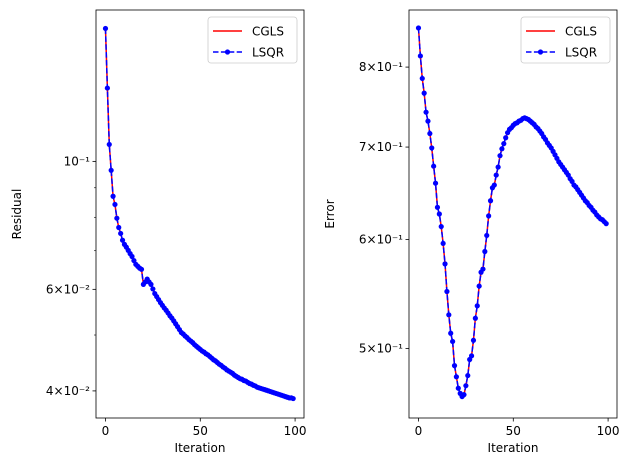 The image size is (630, 474). What do you see at coordinates (381, 147) in the screenshot?
I see `y-tick-label: 7×10⁻¹` at bounding box center [381, 147].